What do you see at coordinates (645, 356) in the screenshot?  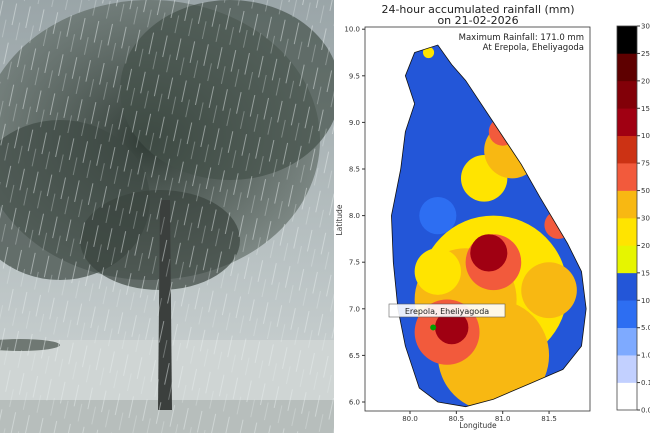 I see `colorbar-label: 1.0` at bounding box center [645, 356].